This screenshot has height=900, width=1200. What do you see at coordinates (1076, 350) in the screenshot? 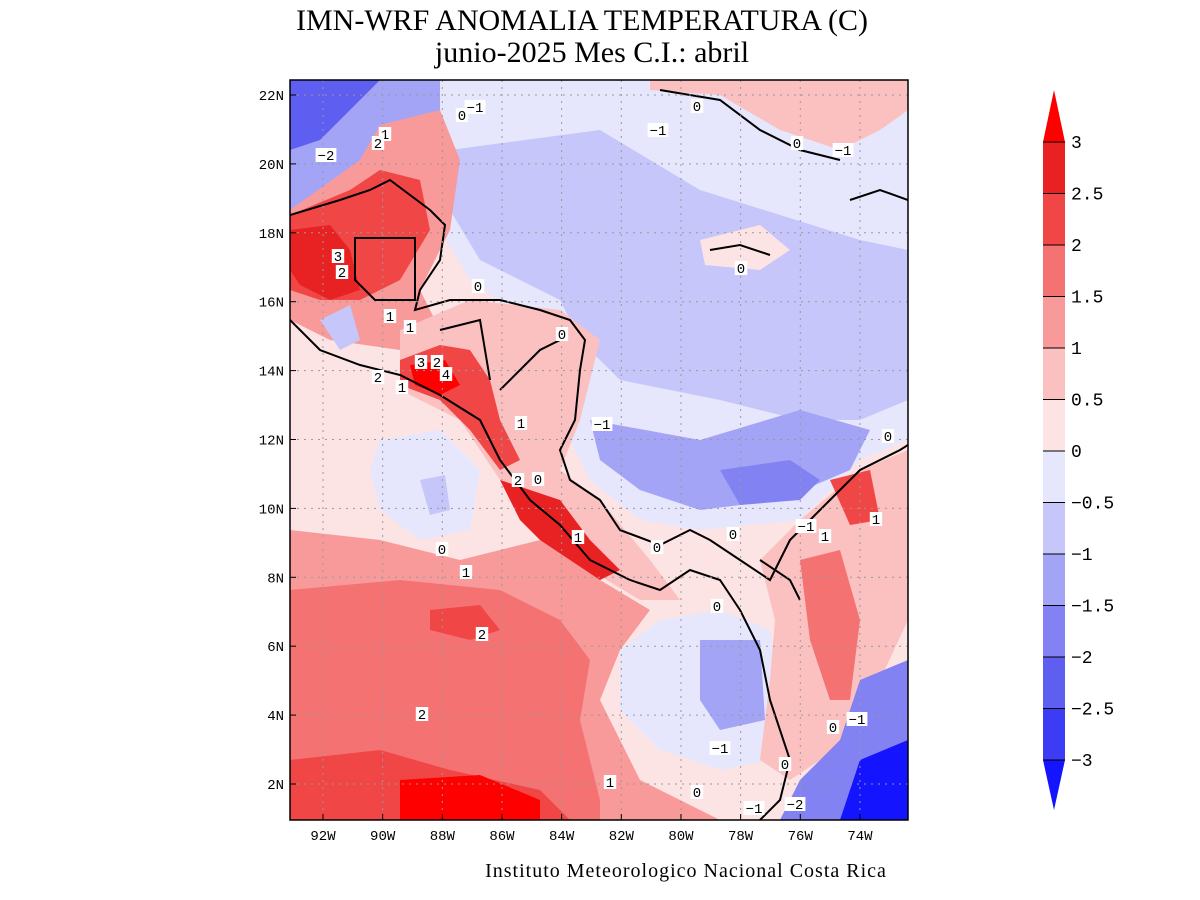
I see `colorbar-label: 1` at bounding box center [1076, 350].